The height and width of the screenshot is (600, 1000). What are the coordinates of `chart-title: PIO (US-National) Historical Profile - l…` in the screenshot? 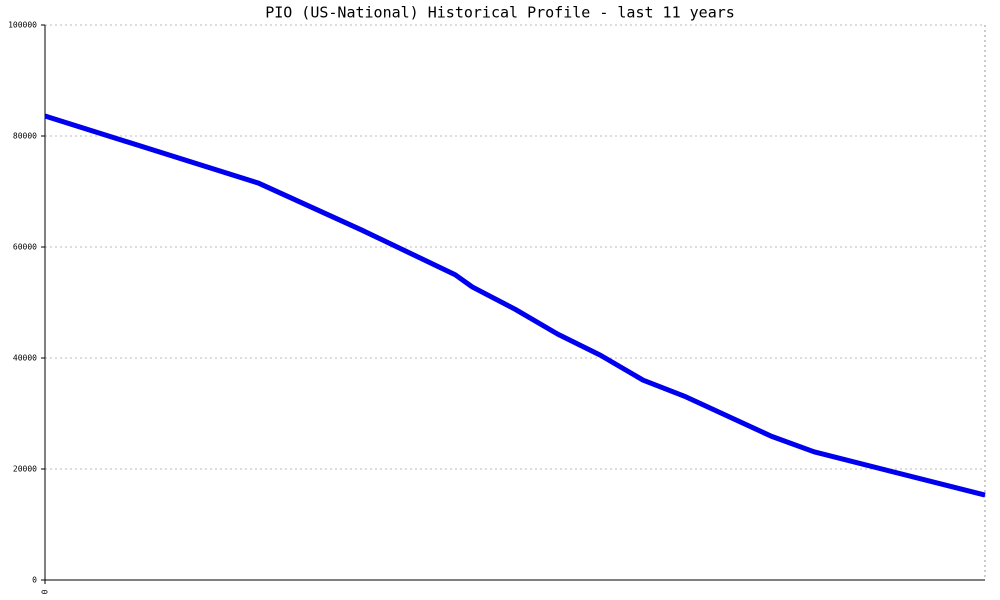 It's located at (500, 13).